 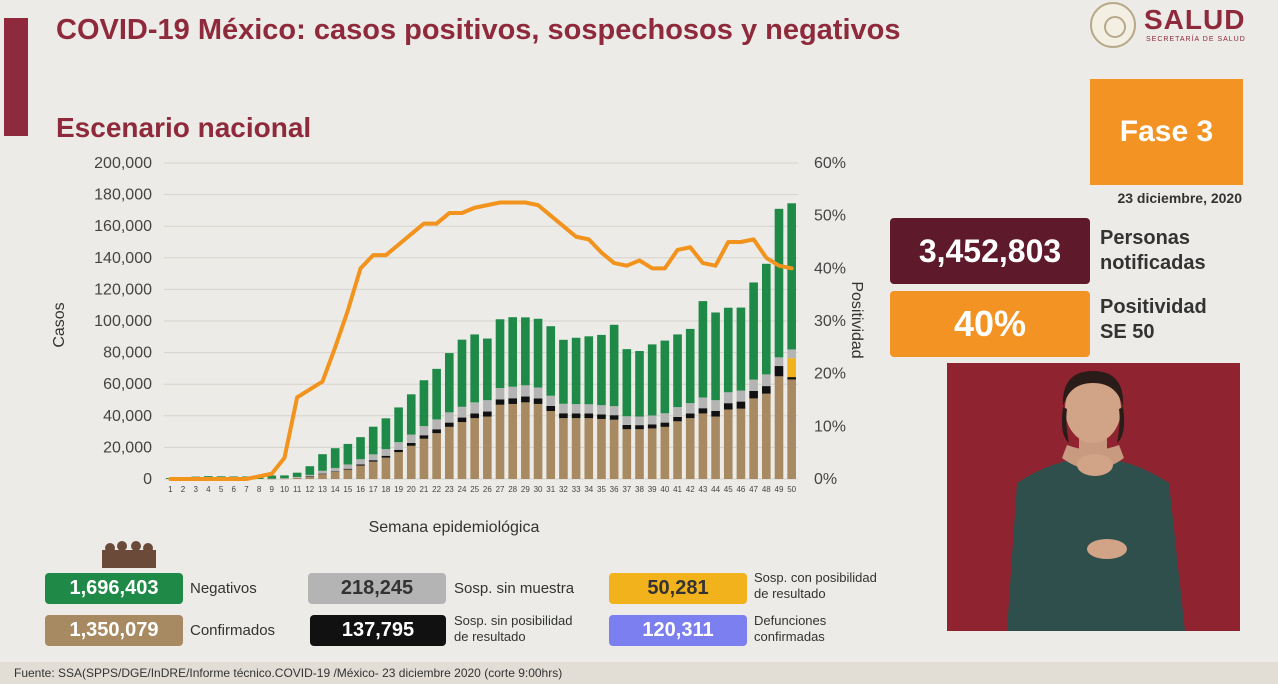 What do you see at coordinates (588, 489) in the screenshot?
I see `x-tick-label: 34` at bounding box center [588, 489].